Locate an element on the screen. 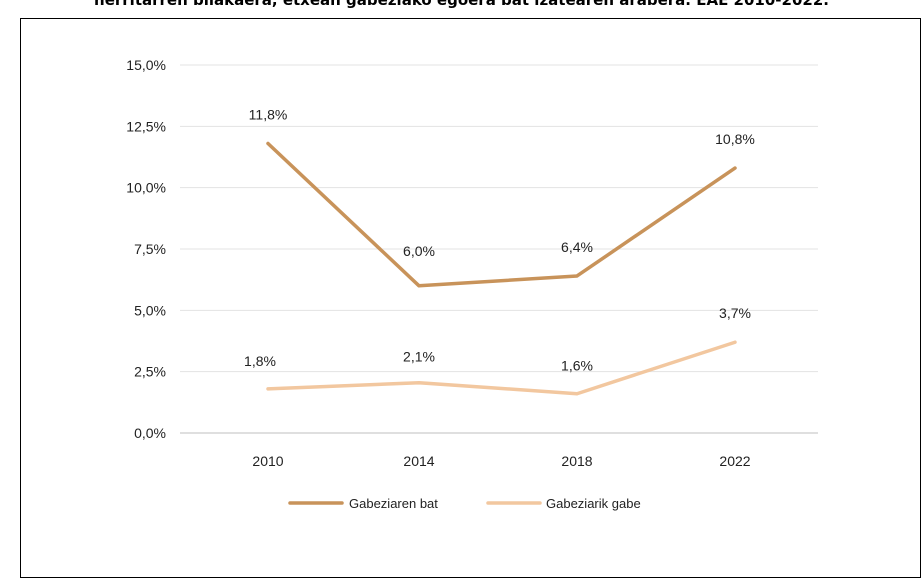  y-tick-label: 7,5% is located at coordinates (150, 249).